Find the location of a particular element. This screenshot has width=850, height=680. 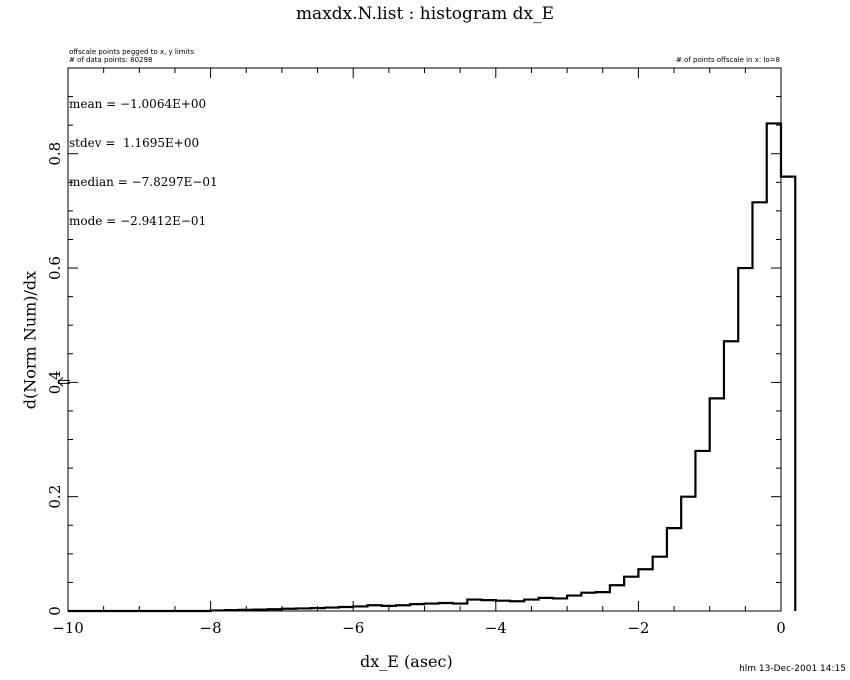

y-tick-label: 0 is located at coordinates (55, 611).